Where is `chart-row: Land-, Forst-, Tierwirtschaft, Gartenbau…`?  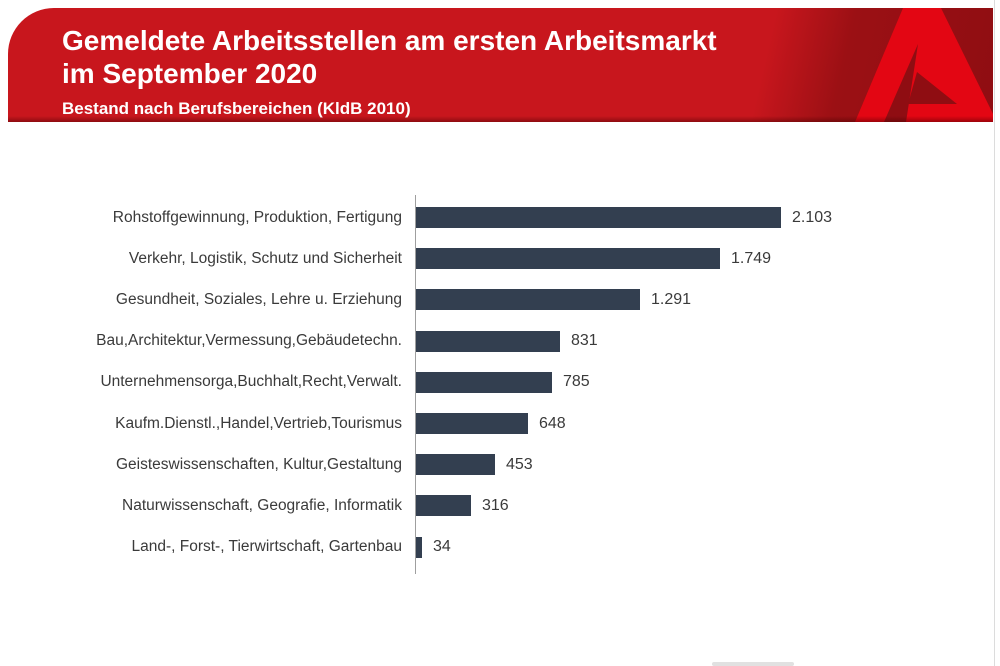
chart-row: Land-, Forst-, Tierwirtschaft, Gartenbau… is located at coordinates (500, 547).